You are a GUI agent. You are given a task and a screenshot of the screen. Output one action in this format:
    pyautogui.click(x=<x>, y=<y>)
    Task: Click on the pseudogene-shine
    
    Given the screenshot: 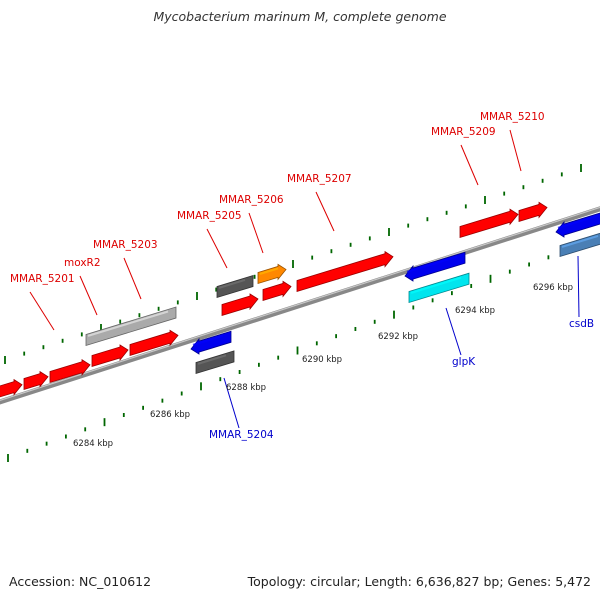 What is the action you would take?
    pyautogui.click(x=128, y=323)
    